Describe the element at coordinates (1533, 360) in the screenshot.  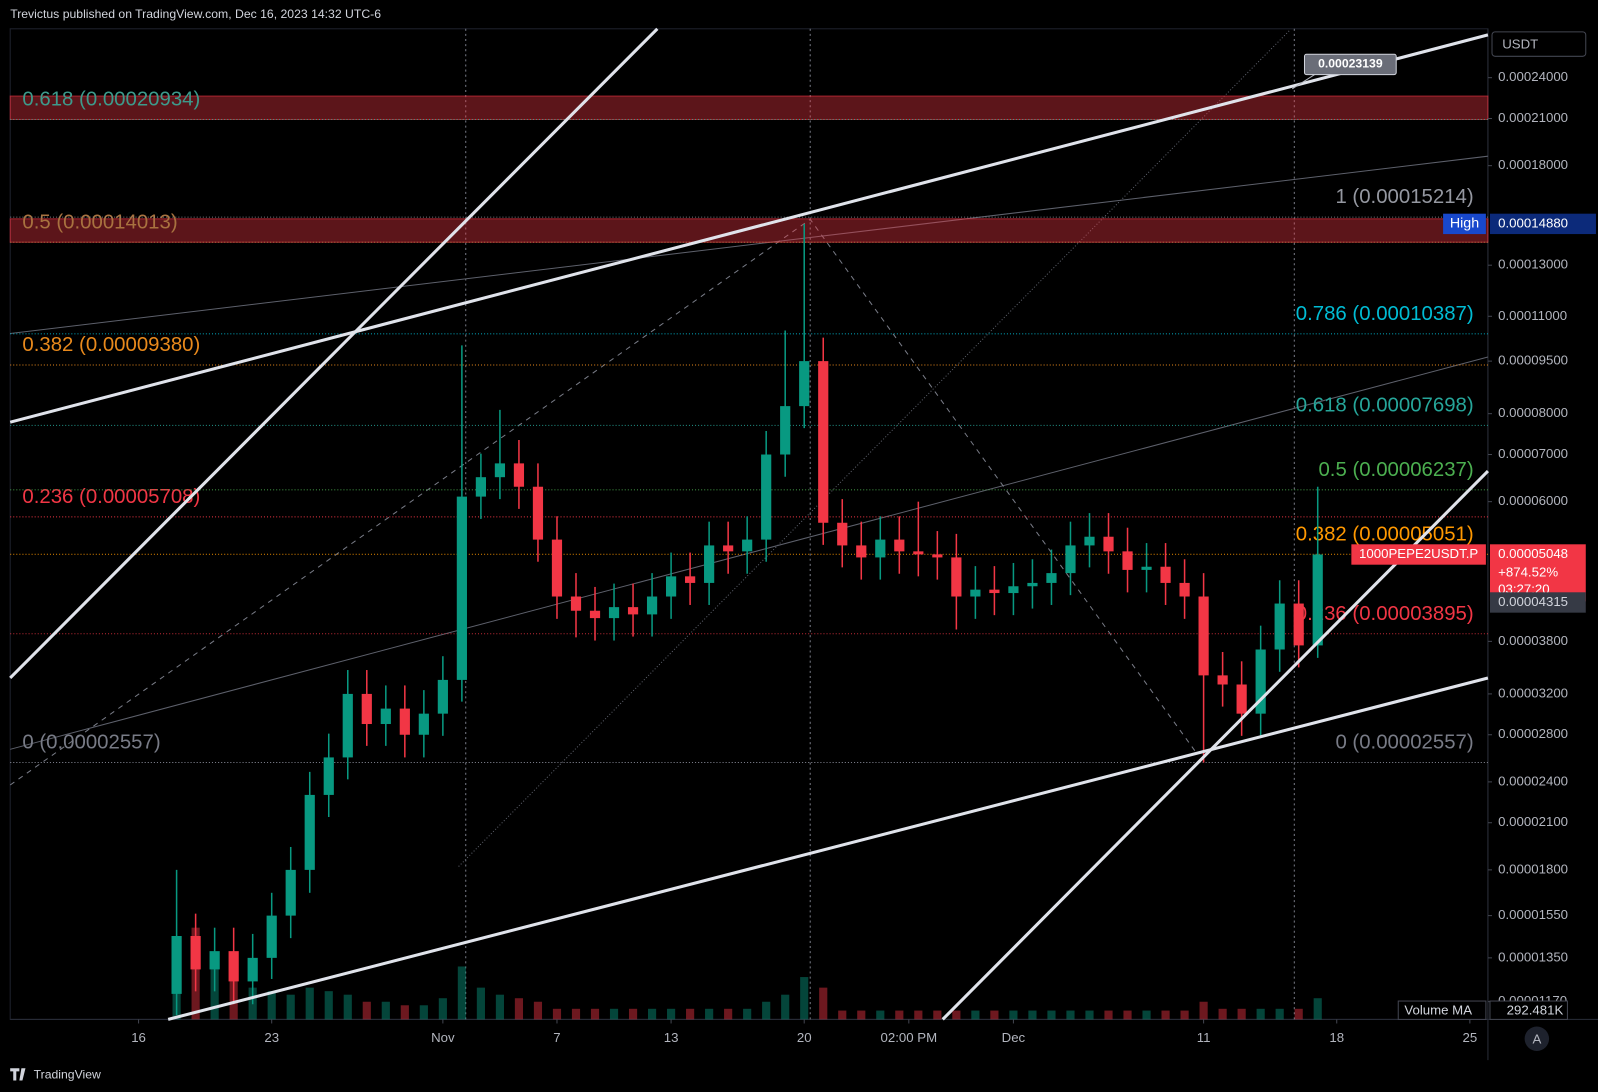
I see `y-tick-label: 0.00009500` at that location.